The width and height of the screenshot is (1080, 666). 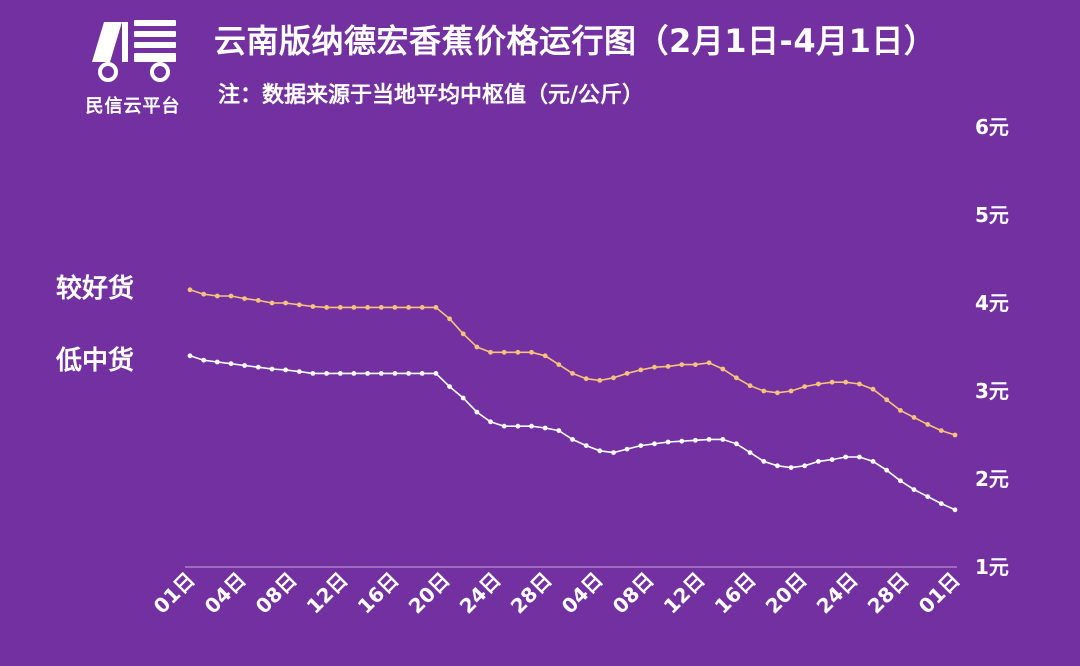 I want to click on x-tick-label: 12日, so click(x=684, y=593).